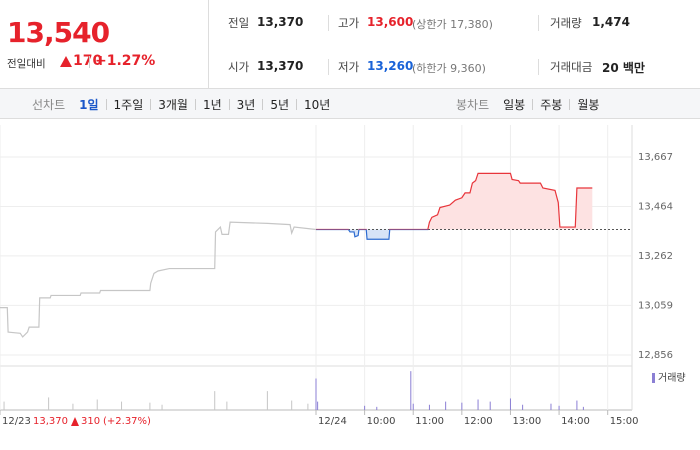 Image resolution: width=700 pixels, height=450 pixels. Describe the element at coordinates (349, 23) in the screenshot. I see `stat-label: 고가` at that location.